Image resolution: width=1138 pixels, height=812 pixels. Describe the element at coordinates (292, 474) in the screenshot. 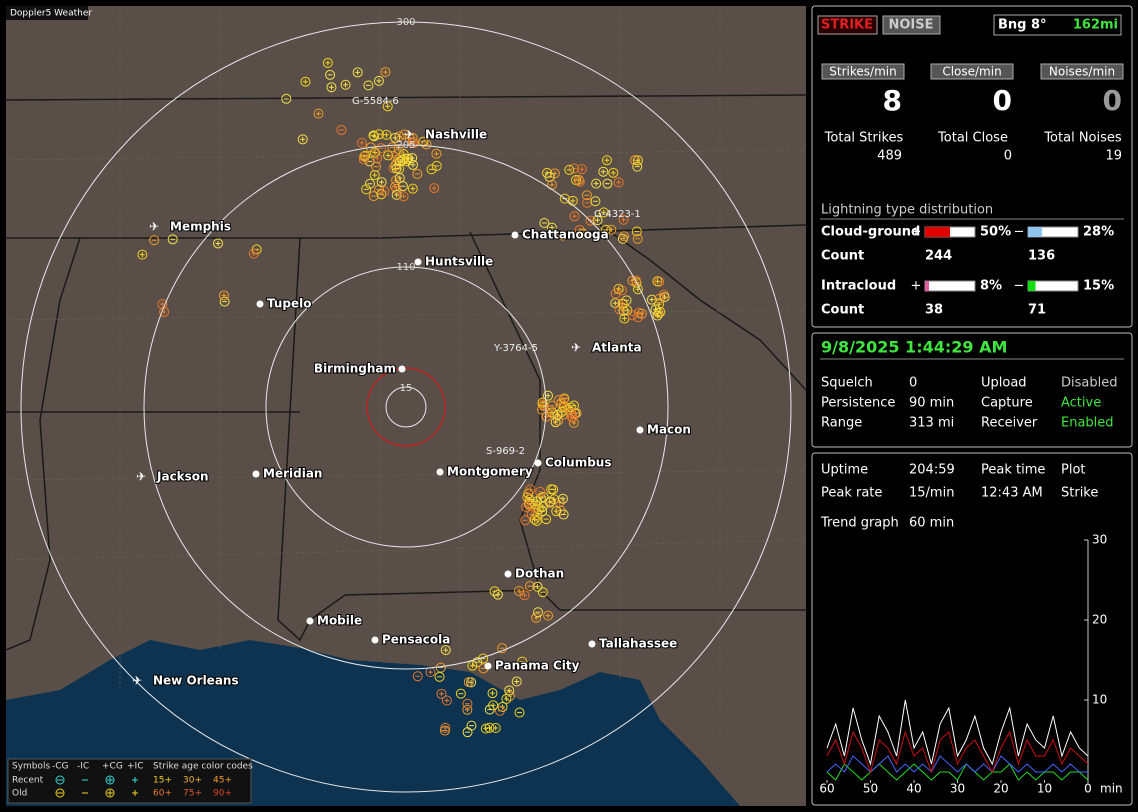

I see `city-label: Meridian` at that location.